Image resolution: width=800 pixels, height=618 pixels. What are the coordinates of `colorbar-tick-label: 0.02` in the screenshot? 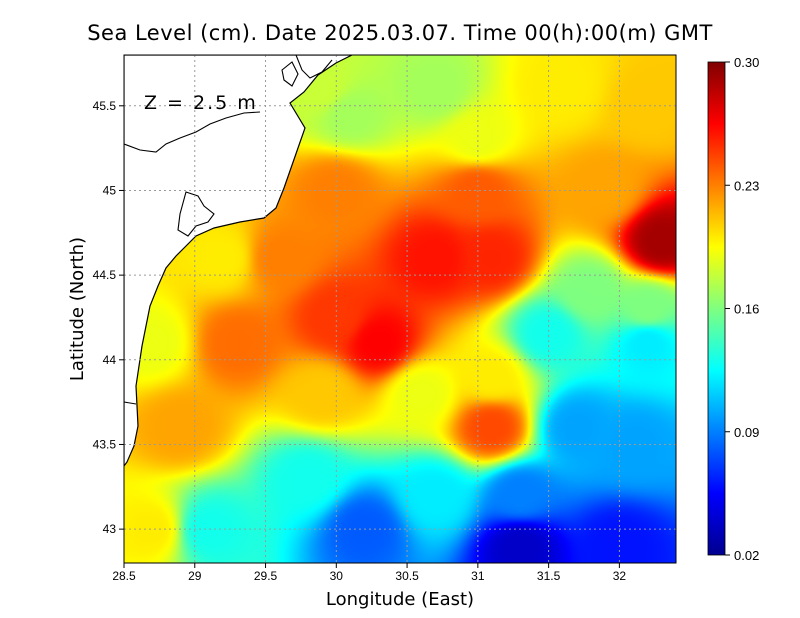 It's located at (746, 555).